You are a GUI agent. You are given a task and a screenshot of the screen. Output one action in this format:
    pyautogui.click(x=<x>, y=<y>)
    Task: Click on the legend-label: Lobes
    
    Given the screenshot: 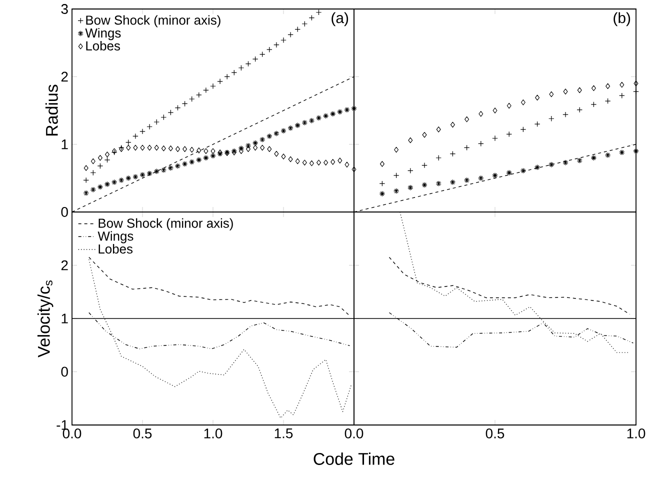 What is the action you would take?
    pyautogui.click(x=115, y=249)
    